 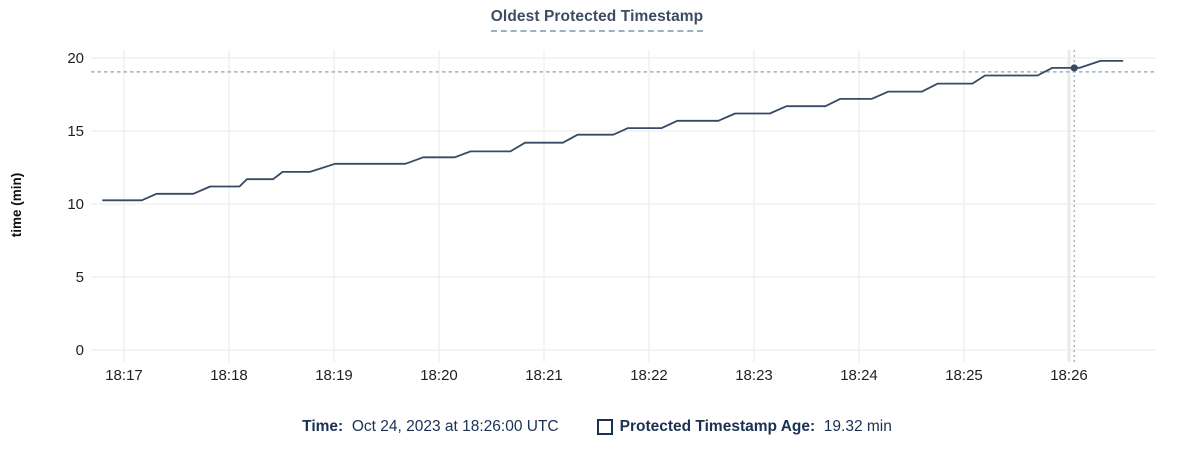 I want to click on series-value: 19.32 min, so click(x=857, y=426).